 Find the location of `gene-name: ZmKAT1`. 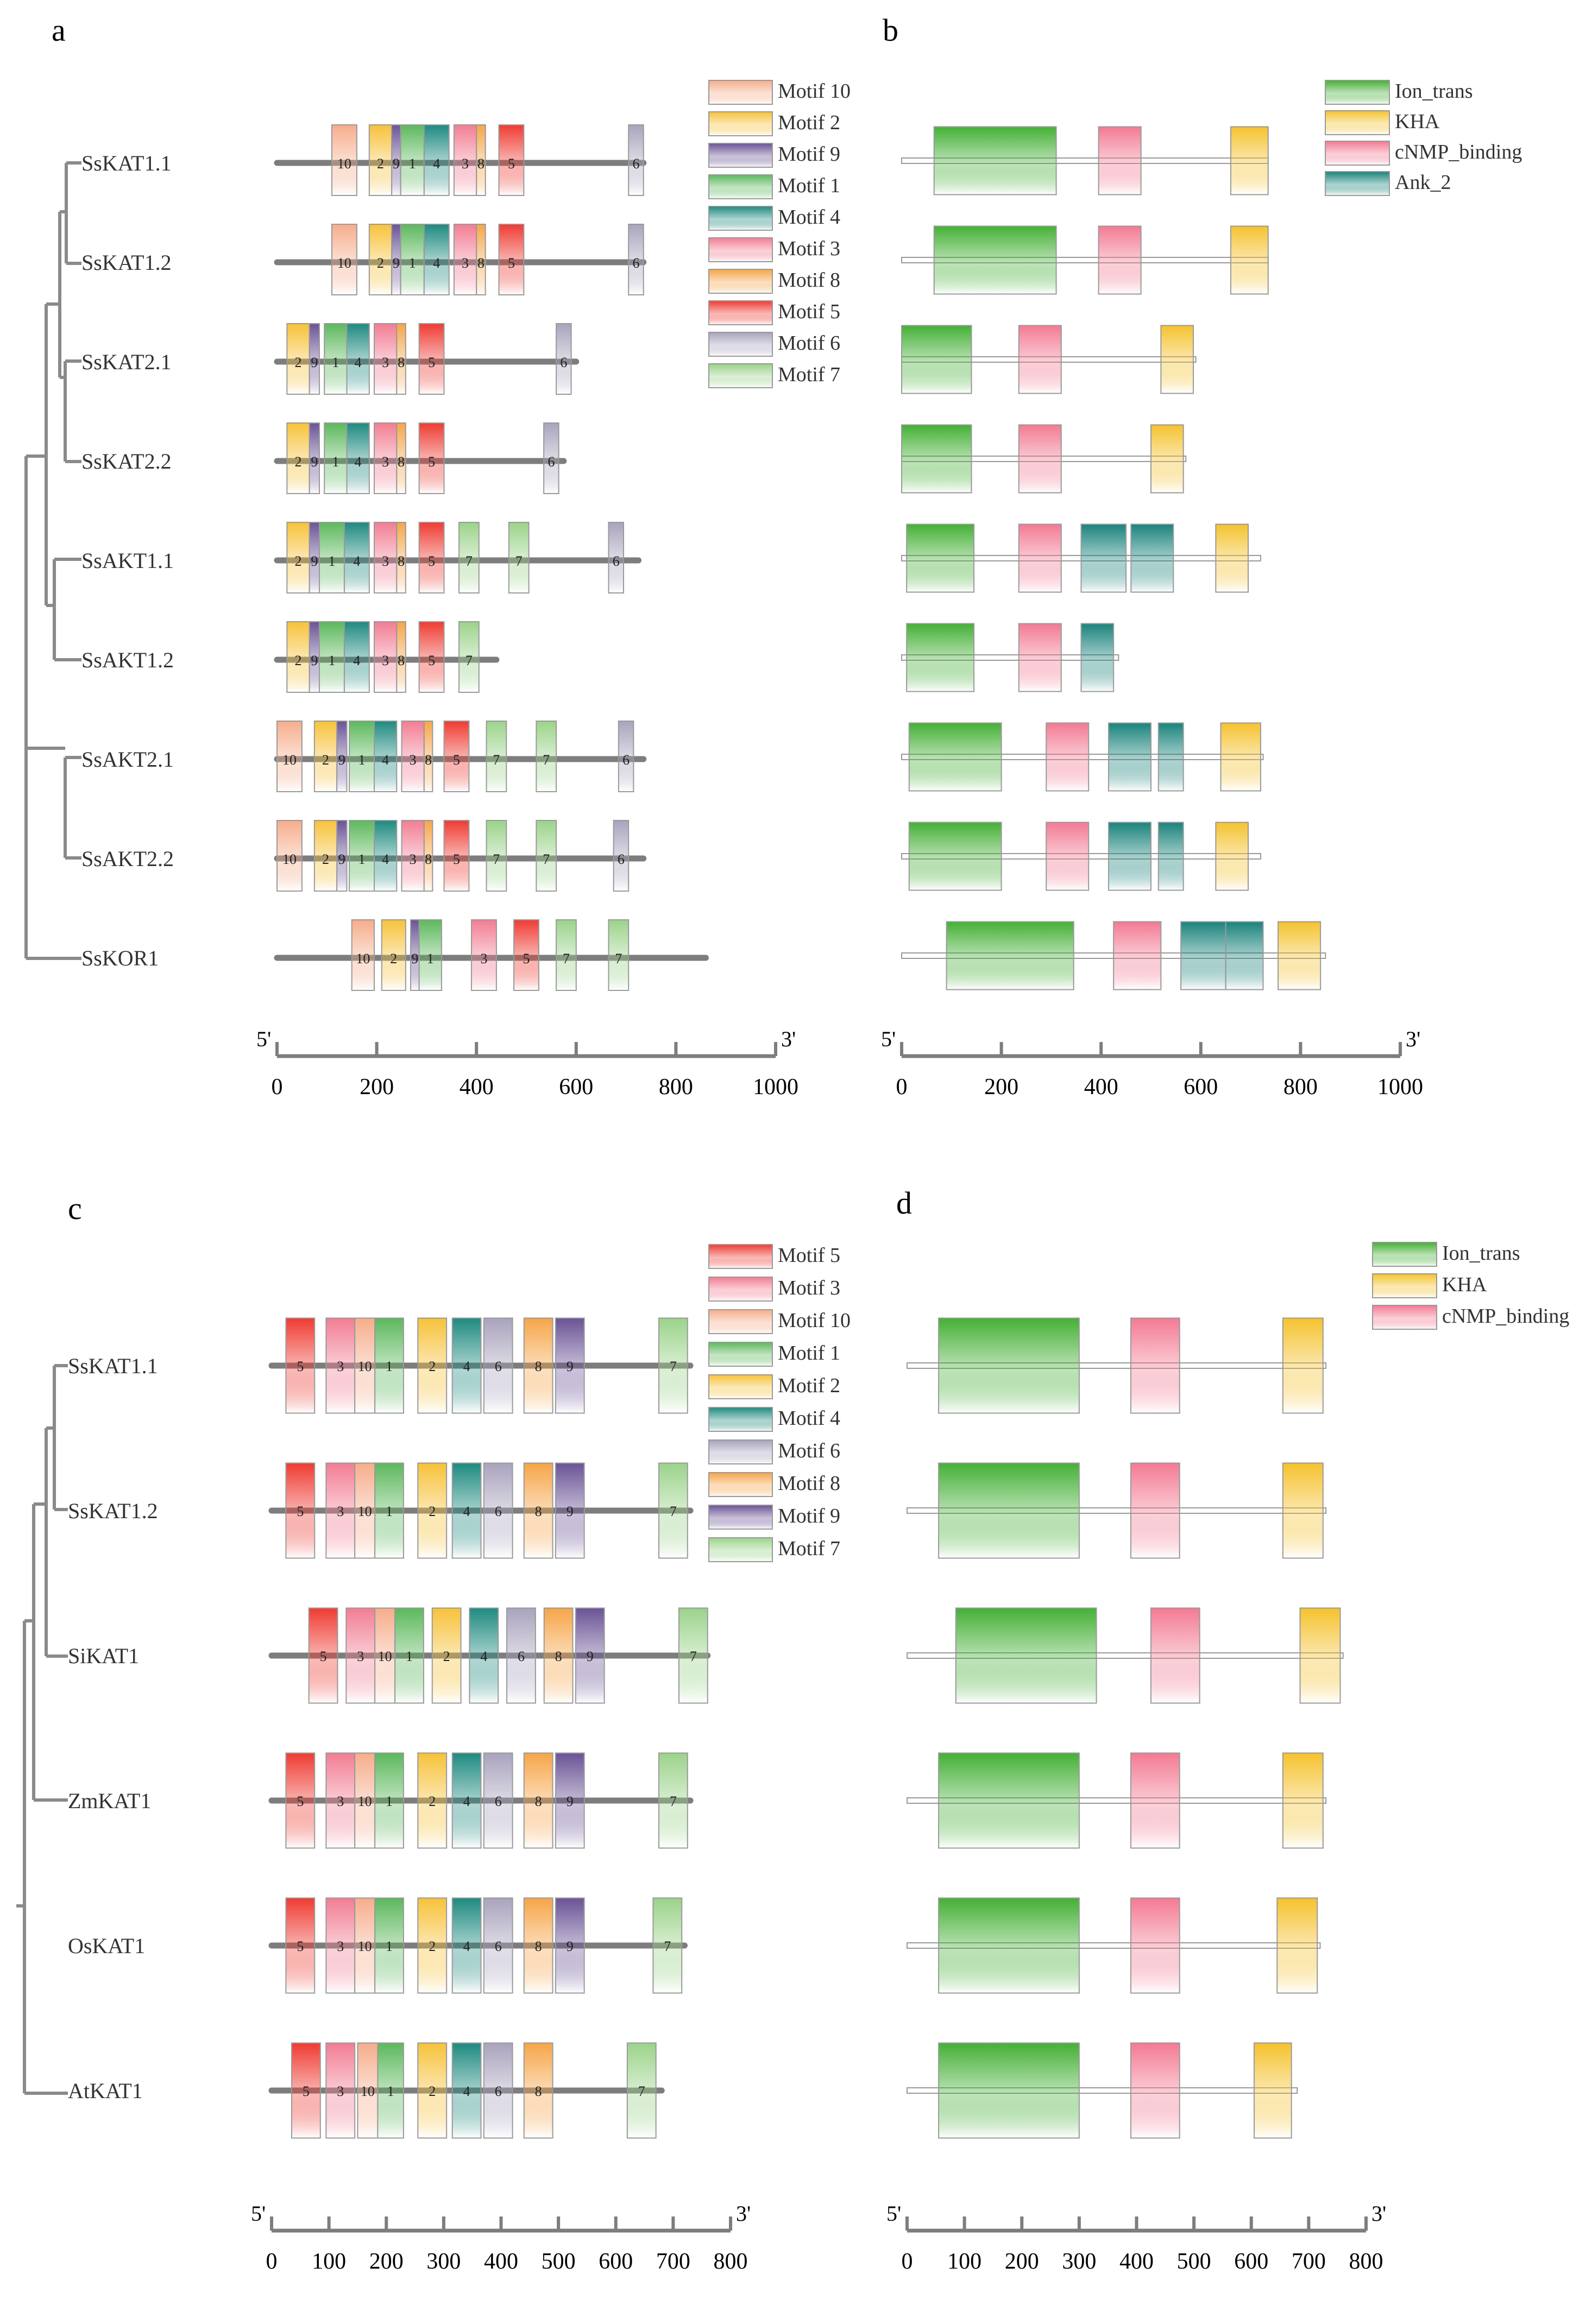

gene-name: ZmKAT1 is located at coordinates (109, 1801).